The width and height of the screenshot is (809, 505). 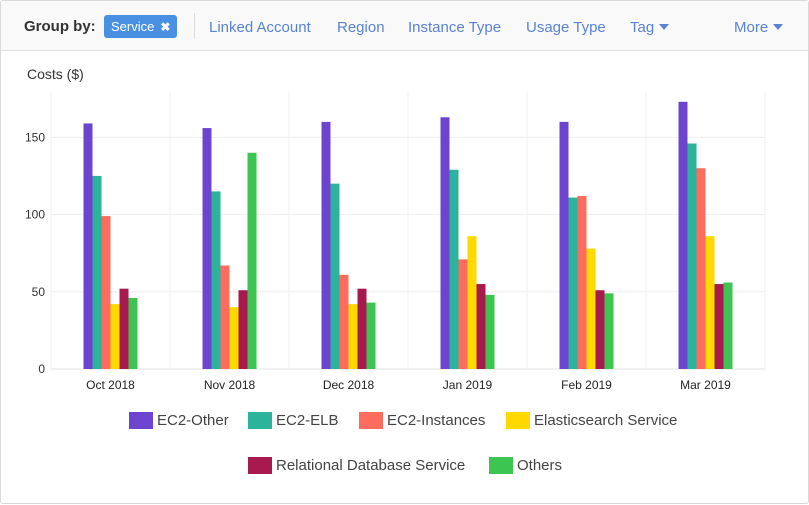 I want to click on x-tick-label: Jan 2019, so click(x=468, y=385).